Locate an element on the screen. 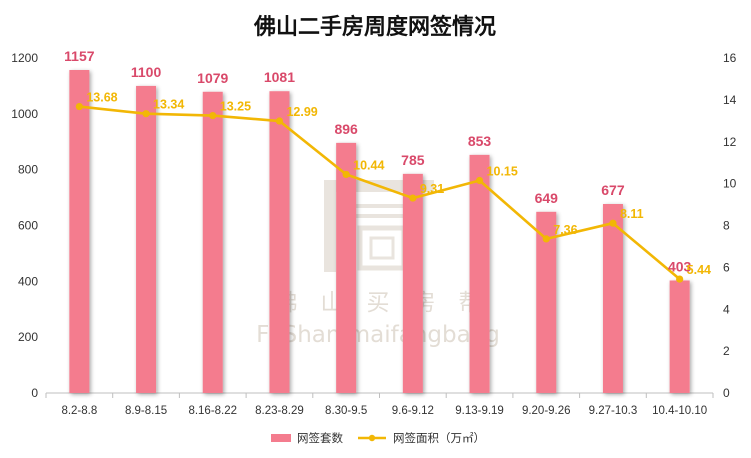  line-data-label: 10.15 is located at coordinates (502, 171).